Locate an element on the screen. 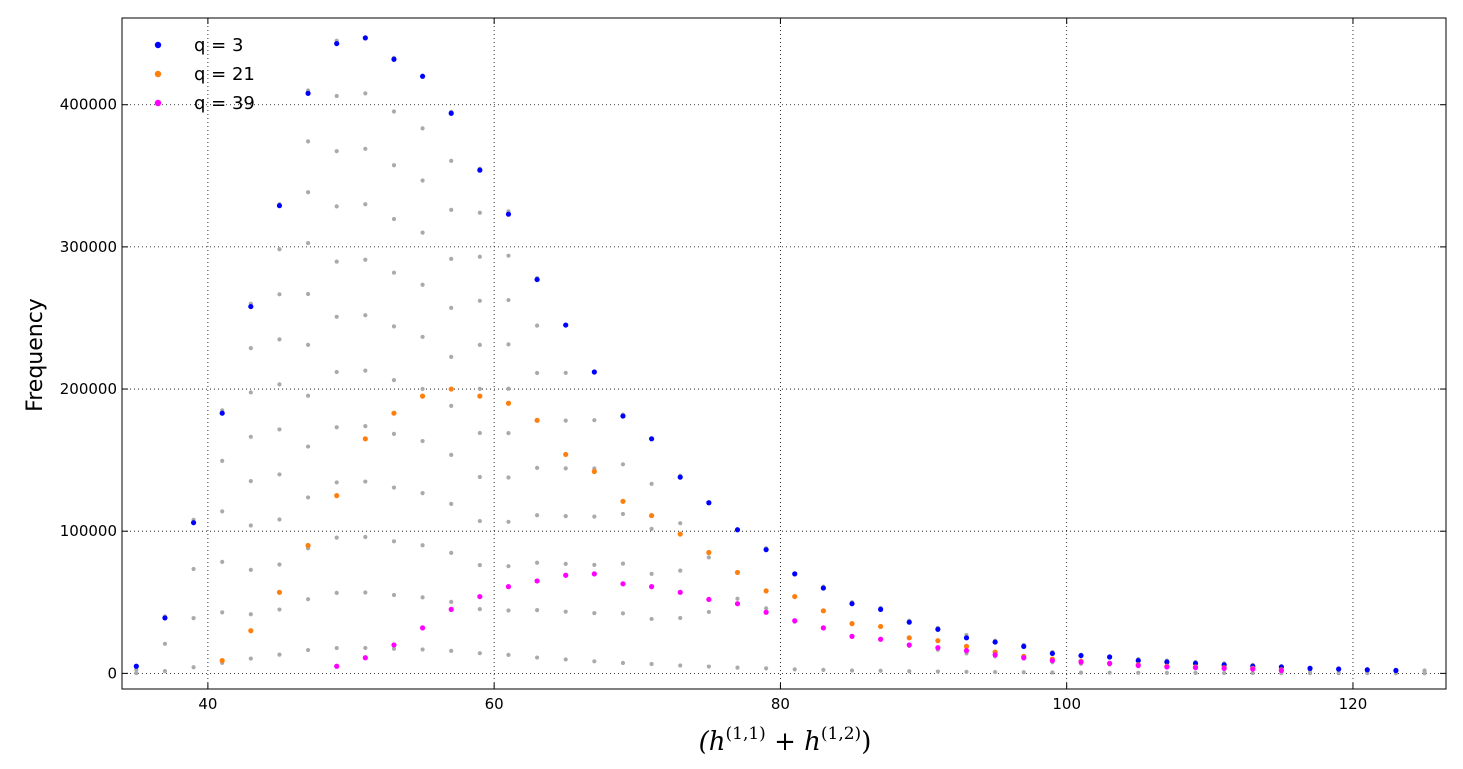  x-axis-label-close: ) is located at coordinates (866, 742).